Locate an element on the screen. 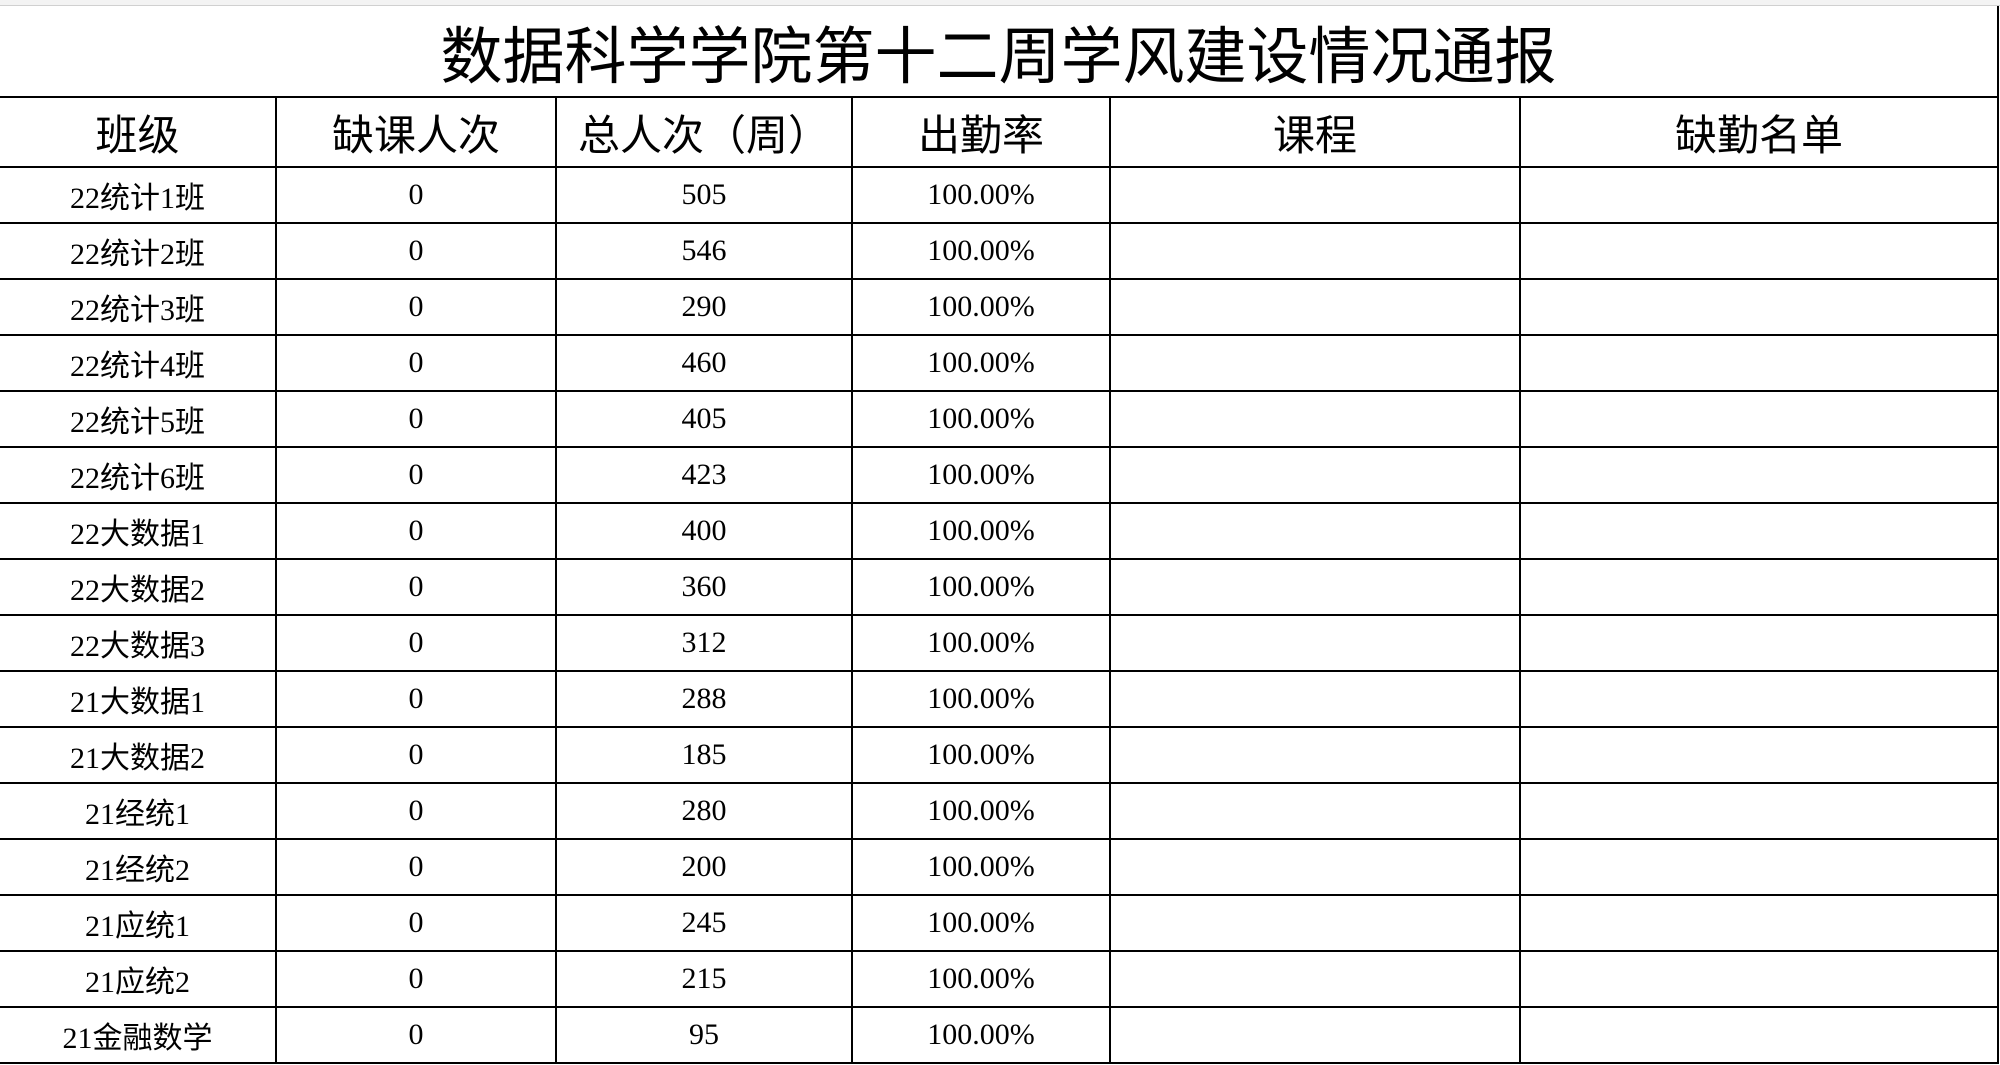  class-cell: 22统计4班 is located at coordinates (138, 363).